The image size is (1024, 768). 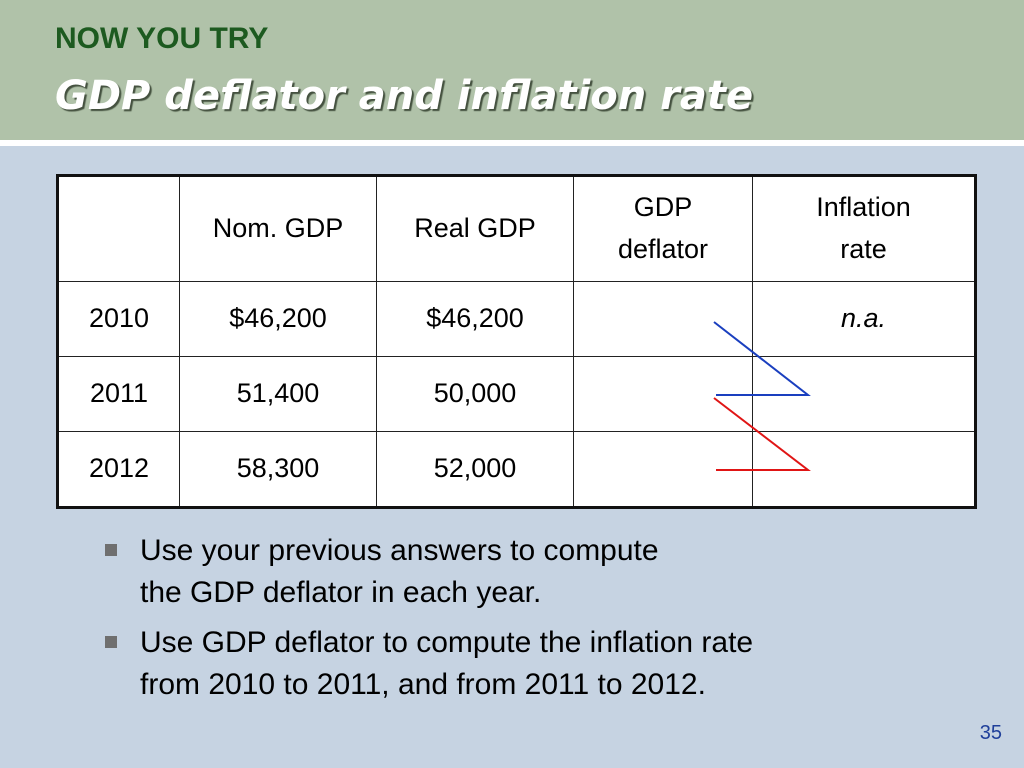 I want to click on header-inflation-rate-line-1: Inflation, so click(x=863, y=207).